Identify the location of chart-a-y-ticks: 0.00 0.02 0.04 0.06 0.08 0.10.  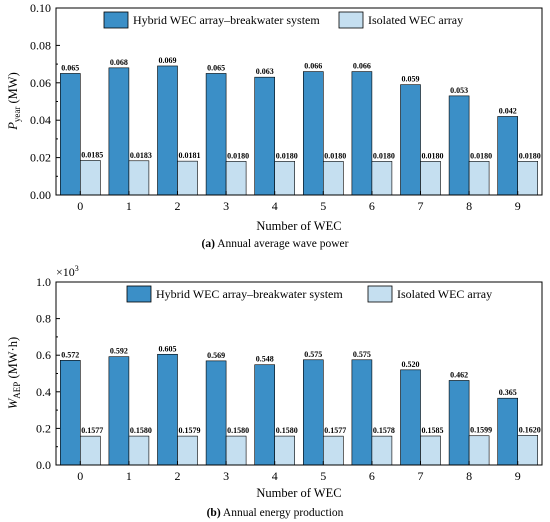
(45, 101).